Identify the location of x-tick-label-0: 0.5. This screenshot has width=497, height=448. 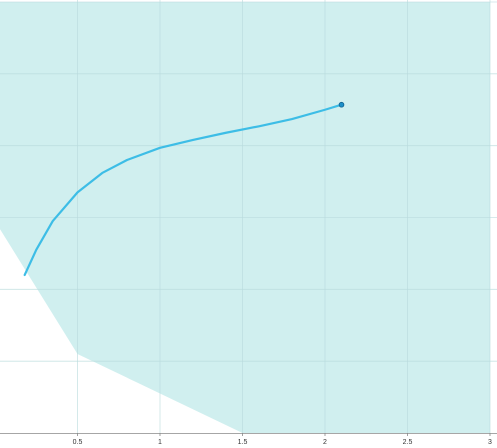
(78, 442).